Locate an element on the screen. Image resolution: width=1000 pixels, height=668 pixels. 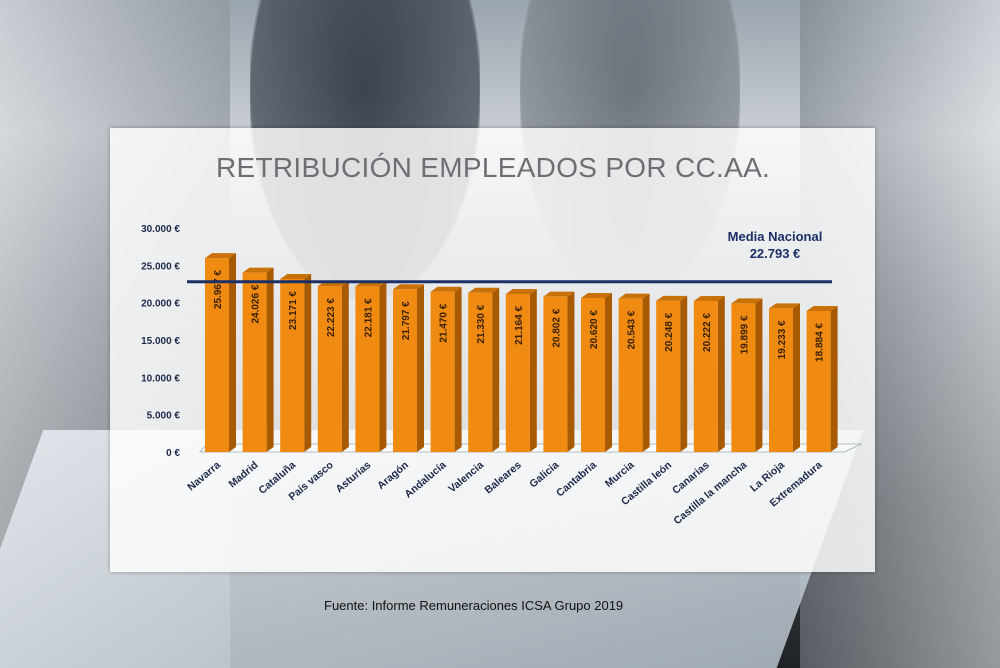
bar-value-label: 20.222 € is located at coordinates (707, 332).